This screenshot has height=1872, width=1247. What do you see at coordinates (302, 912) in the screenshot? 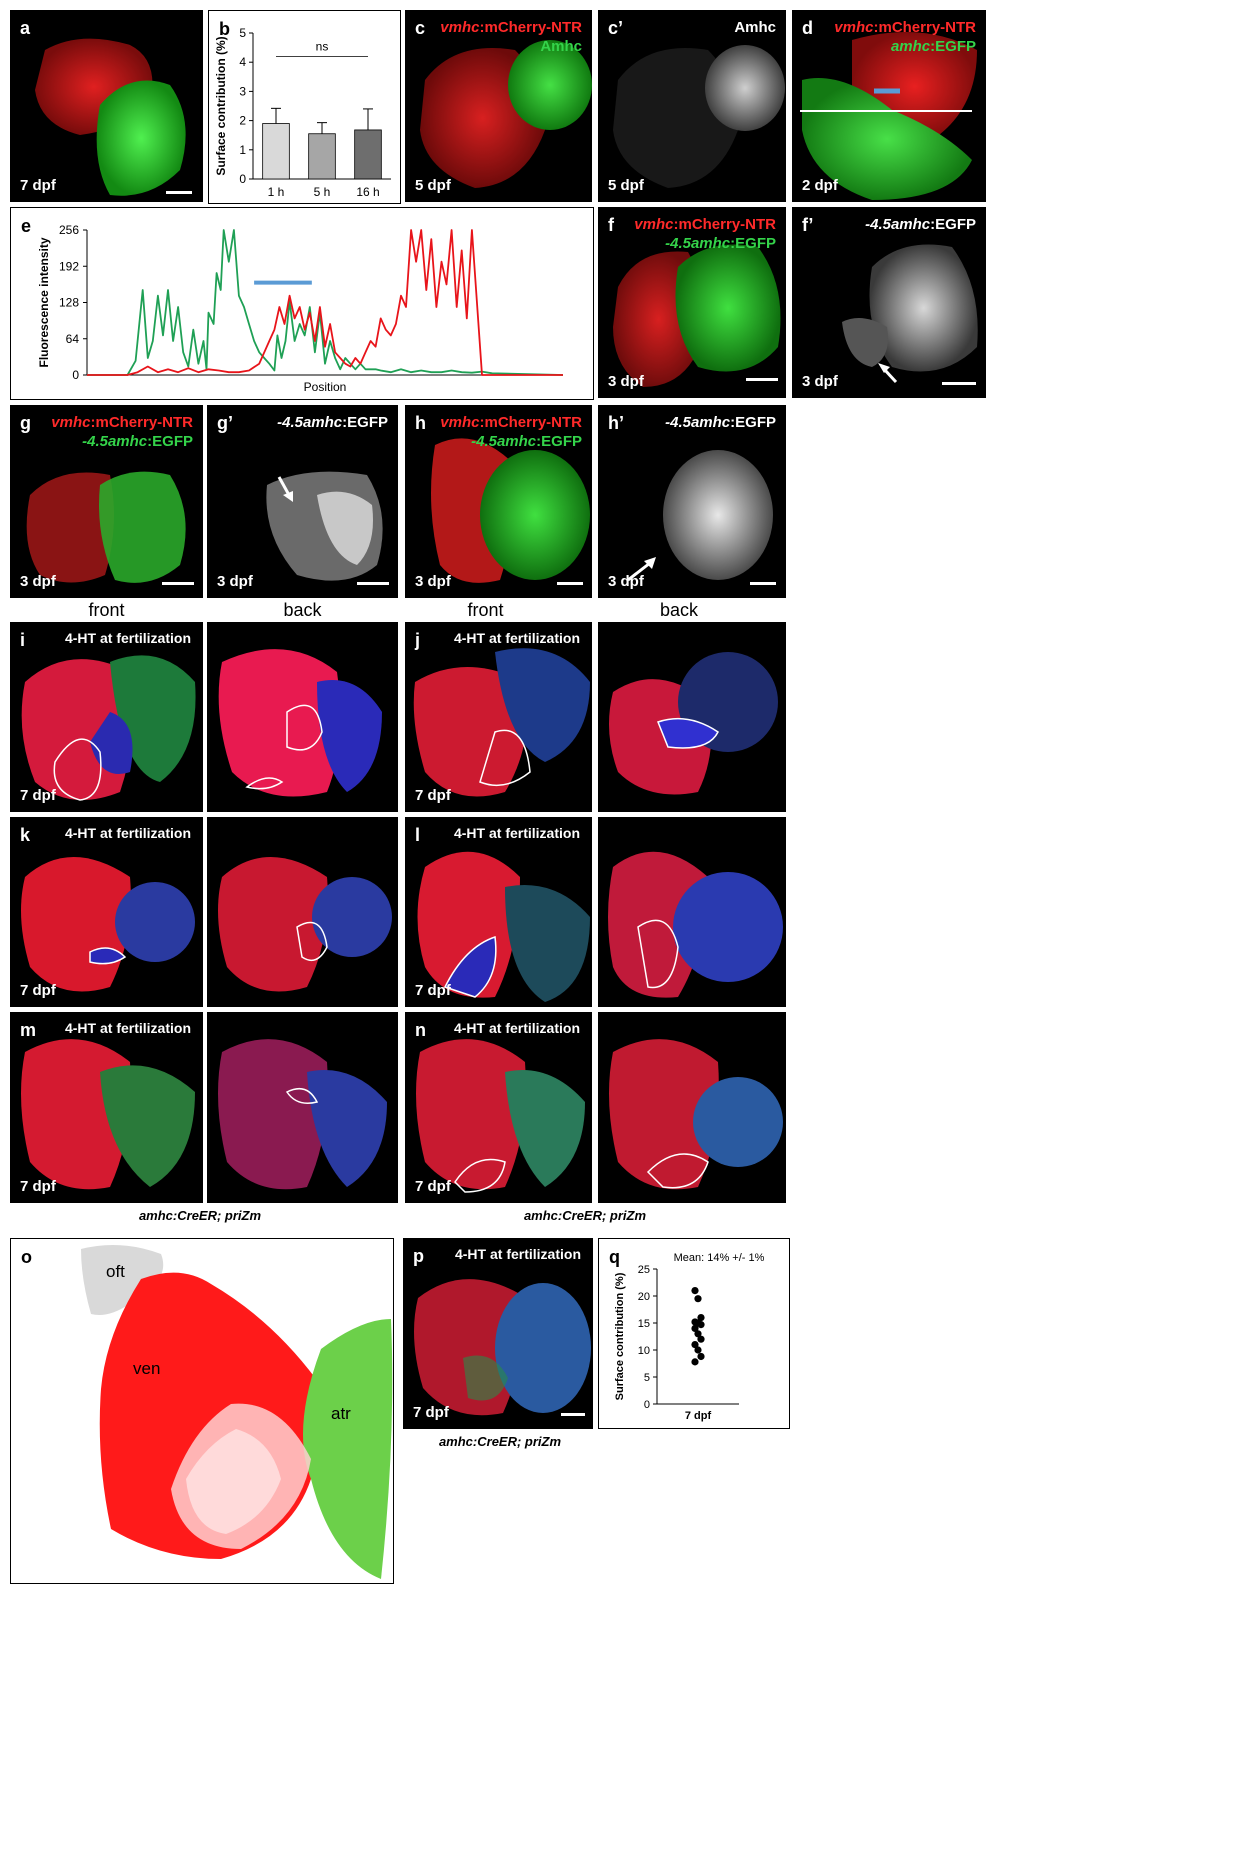
I see `panel-k-back` at bounding box center [302, 912].